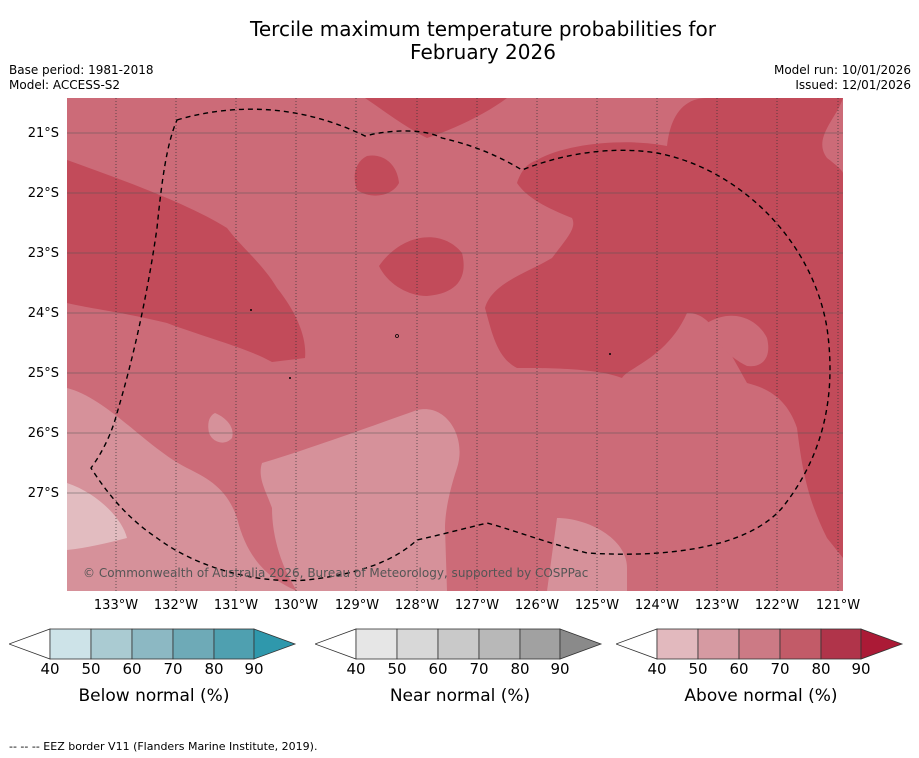 The height and width of the screenshot is (758, 919). I want to click on lon-label-124w: 124°W, so click(657, 605).